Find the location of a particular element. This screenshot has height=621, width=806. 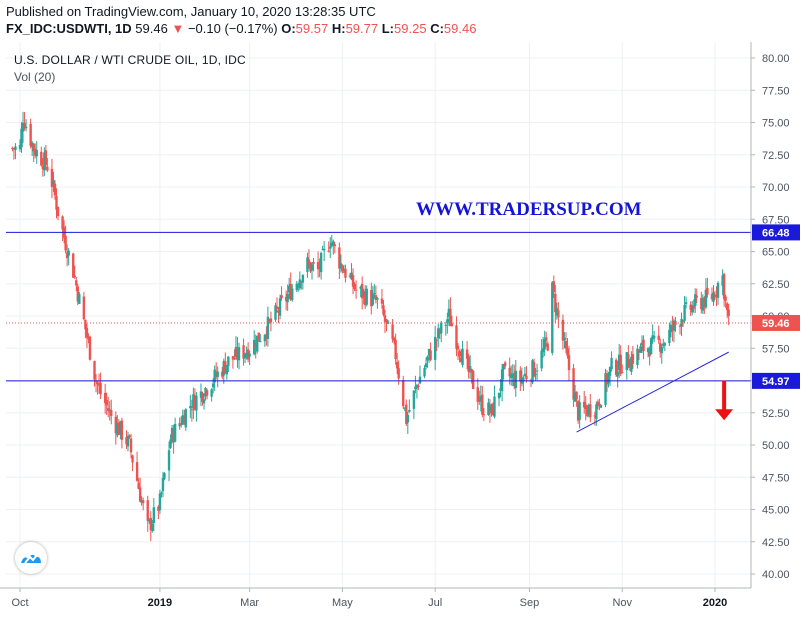

y-tick-label: 75.00 is located at coordinates (776, 124).